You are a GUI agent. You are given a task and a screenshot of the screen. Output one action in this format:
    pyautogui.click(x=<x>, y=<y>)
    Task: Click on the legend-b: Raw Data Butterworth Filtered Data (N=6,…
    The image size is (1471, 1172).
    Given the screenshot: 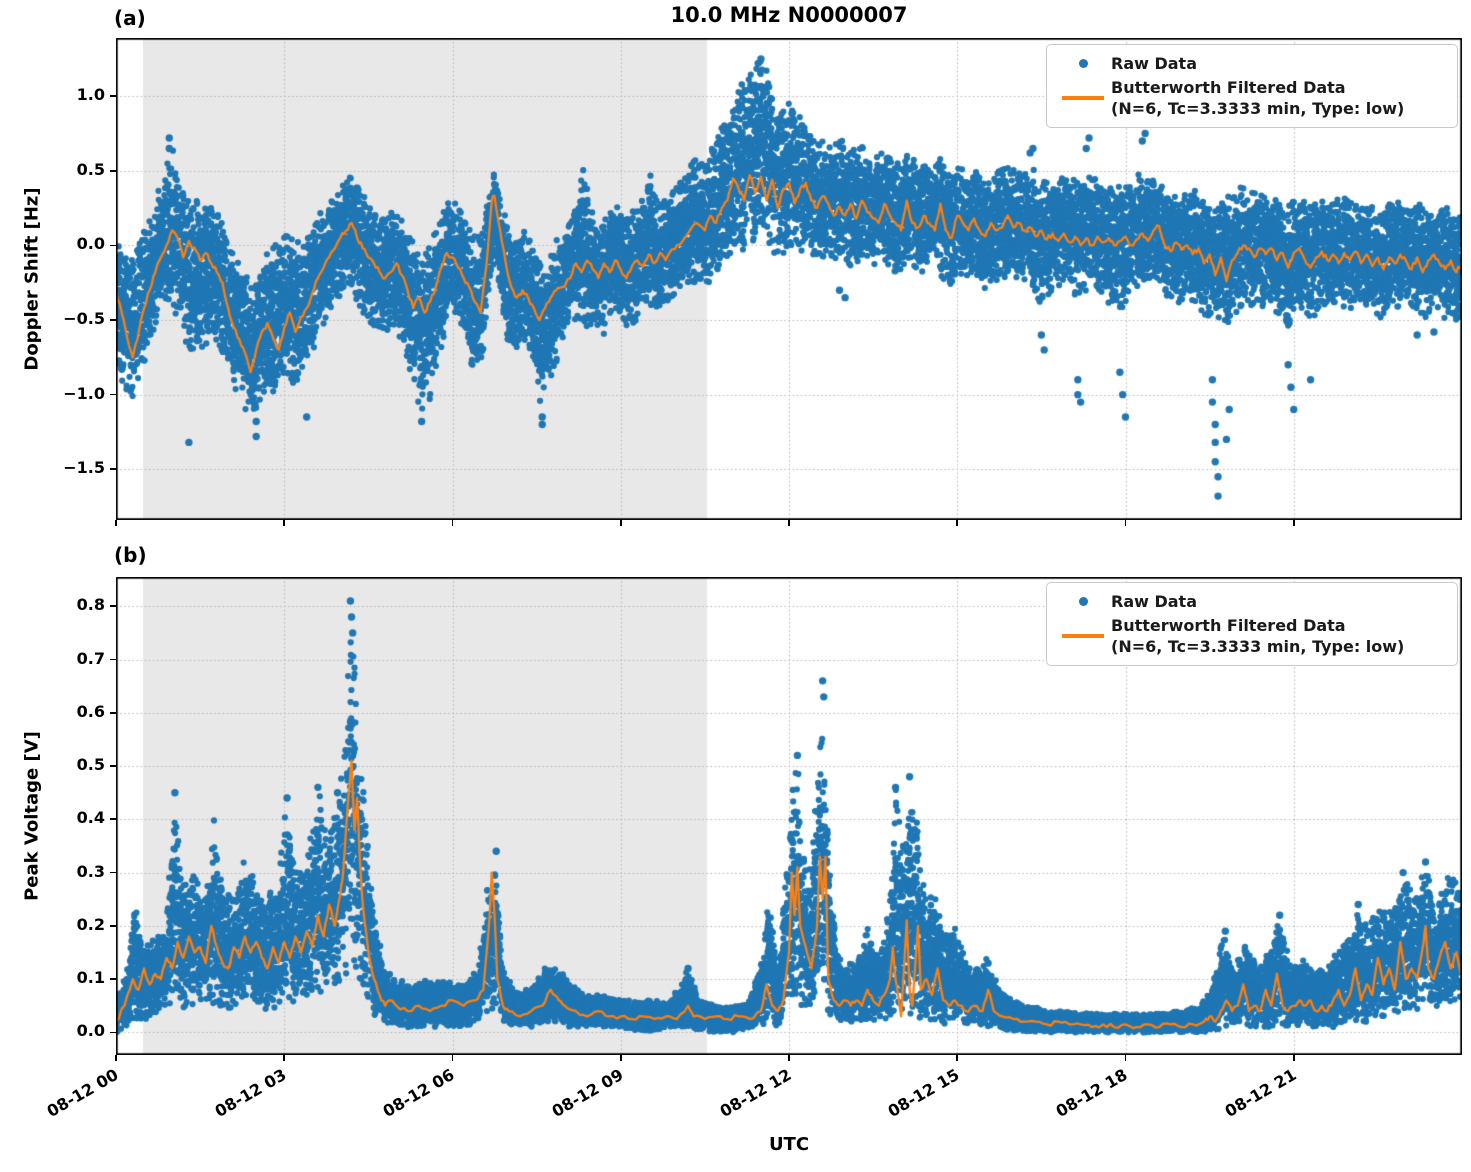 What is the action you would take?
    pyautogui.click(x=1252, y=624)
    